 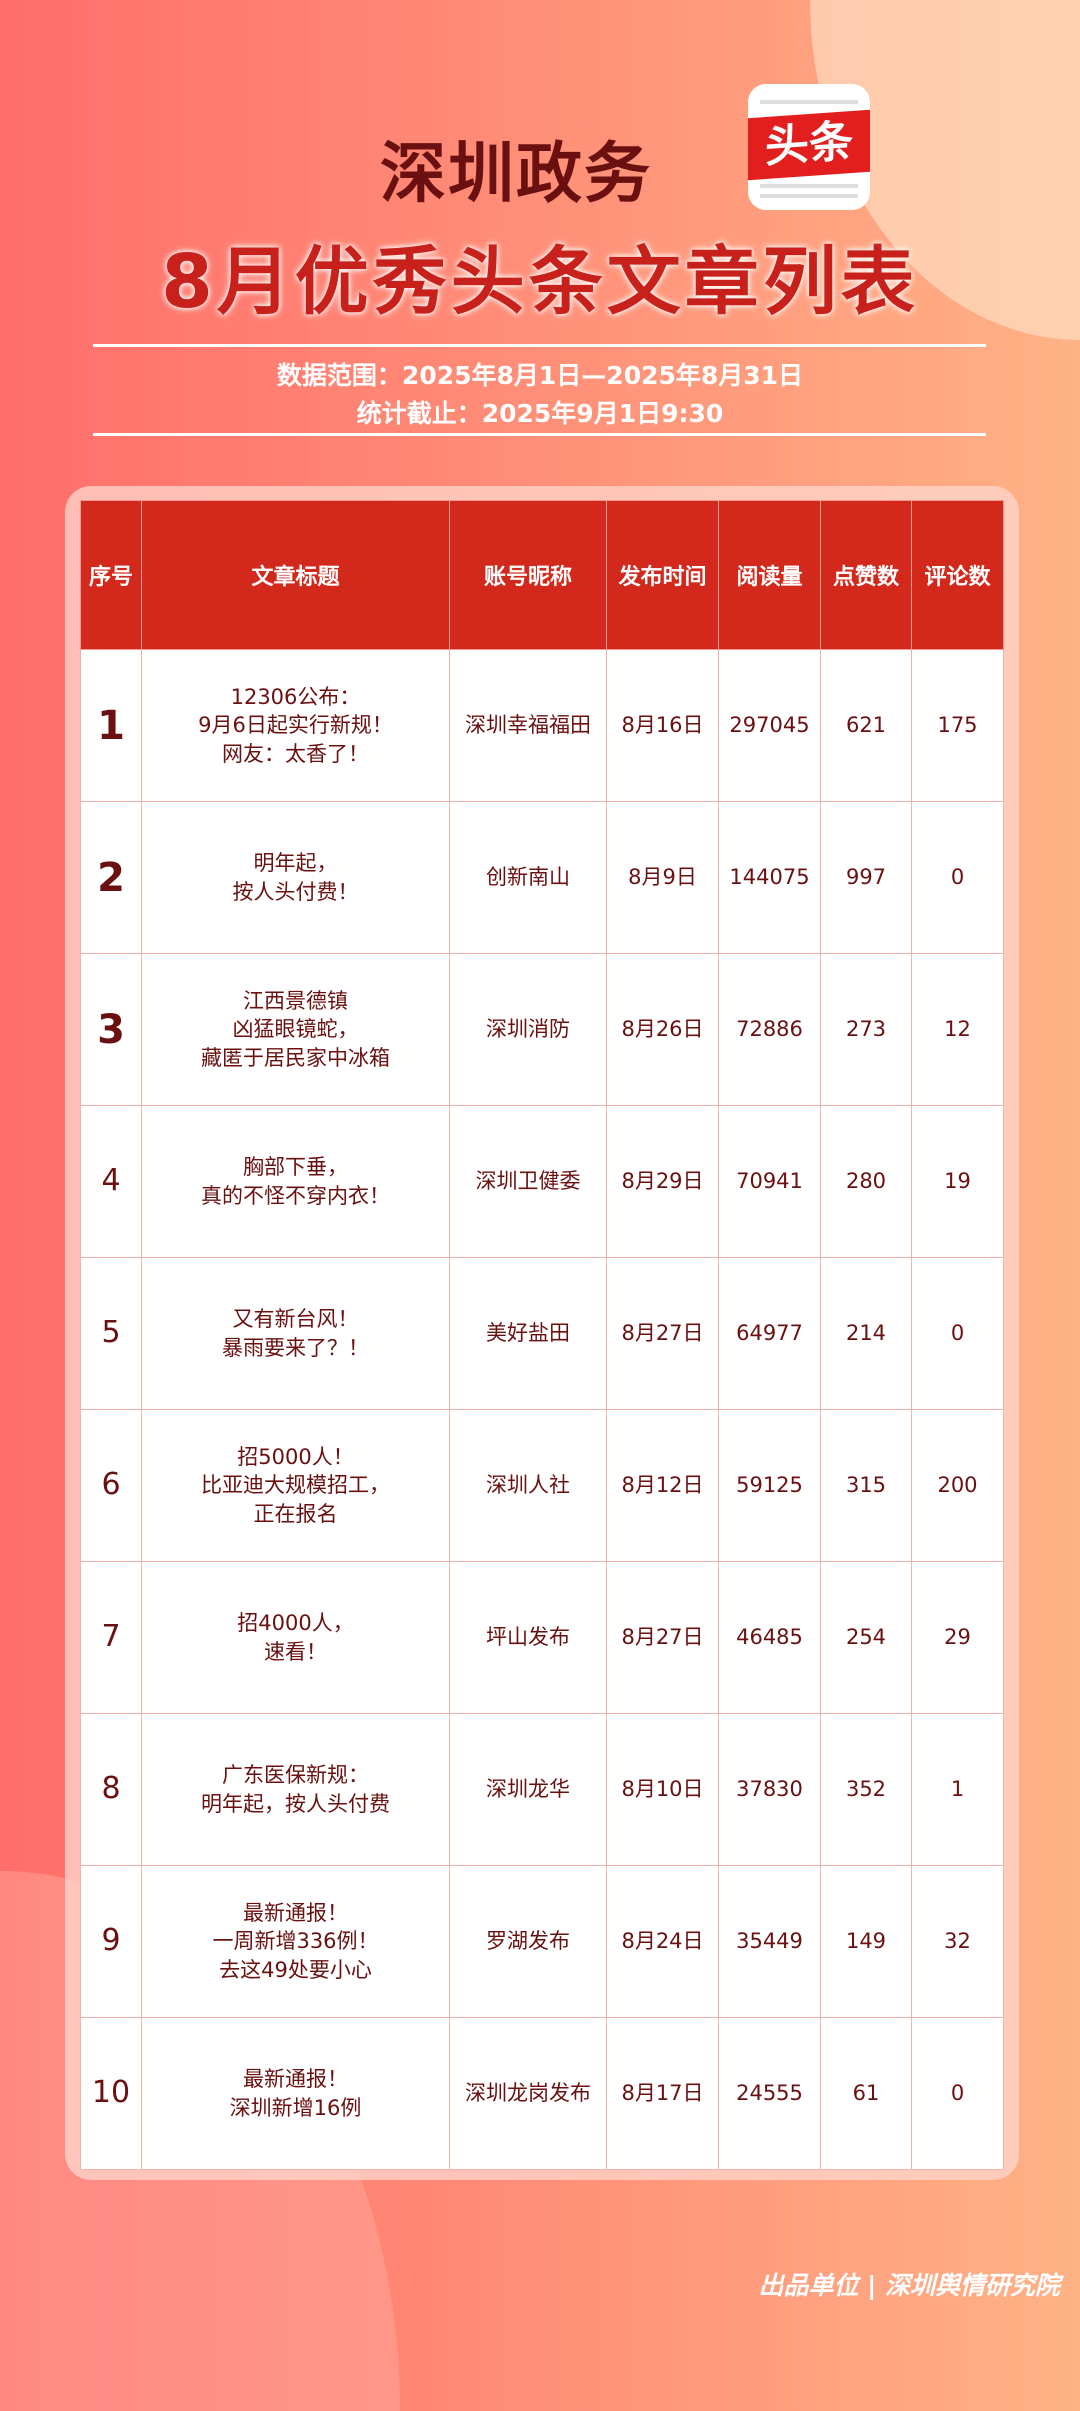 I want to click on comments-cell: 200, so click(x=957, y=1485).